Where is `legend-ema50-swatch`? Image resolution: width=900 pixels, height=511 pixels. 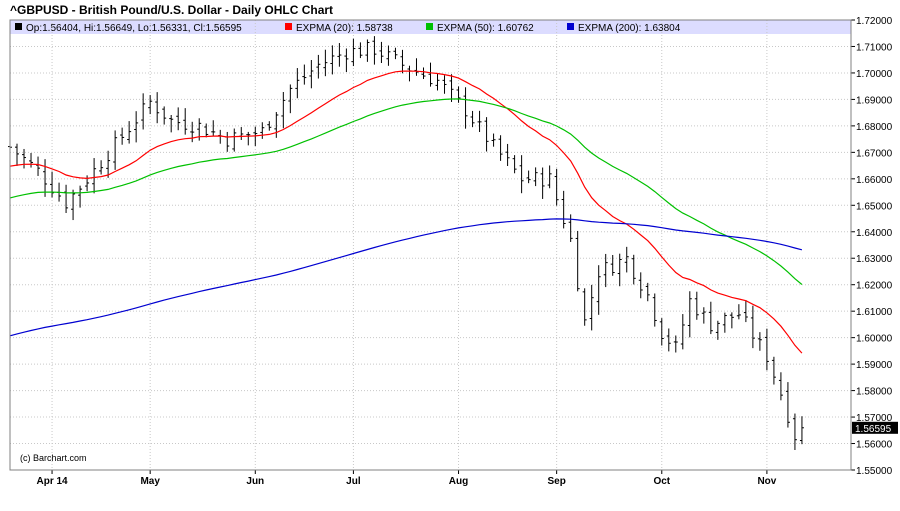
legend-ema50-swatch is located at coordinates (429, 26).